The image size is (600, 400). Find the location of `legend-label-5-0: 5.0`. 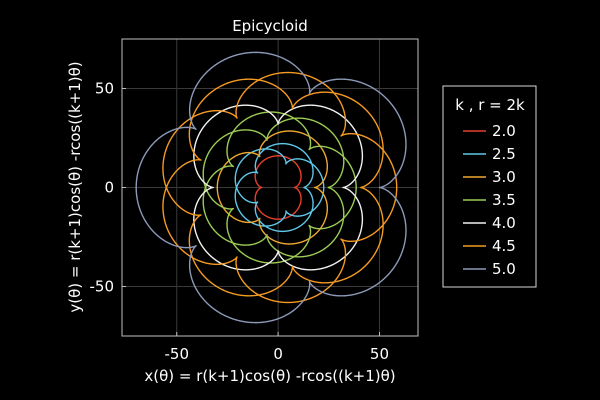

legend-label-5-0: 5.0 is located at coordinates (504, 269).